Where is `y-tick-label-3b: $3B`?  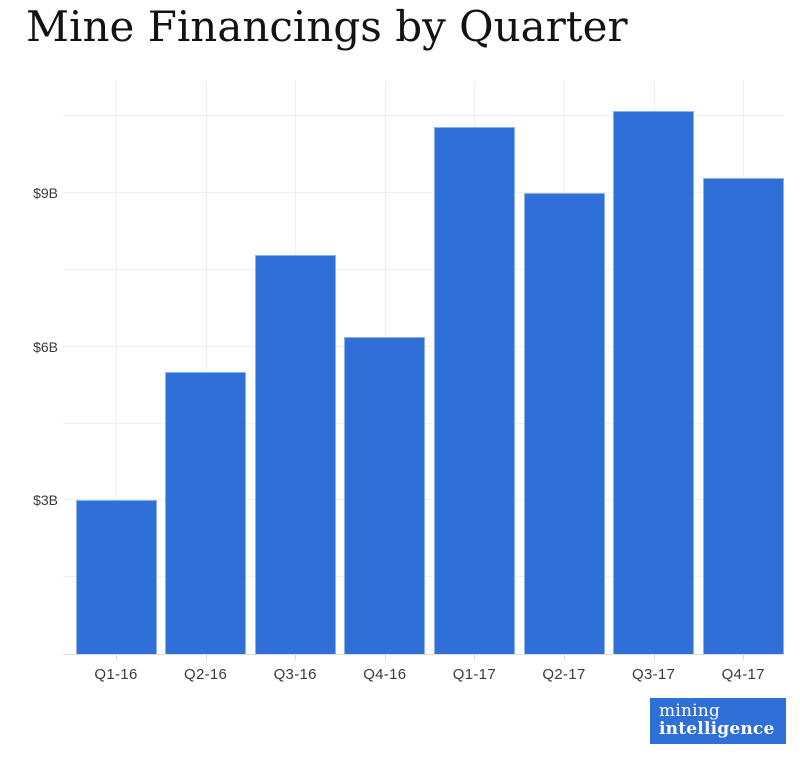
y-tick-label-3b: $3B is located at coordinates (45, 500).